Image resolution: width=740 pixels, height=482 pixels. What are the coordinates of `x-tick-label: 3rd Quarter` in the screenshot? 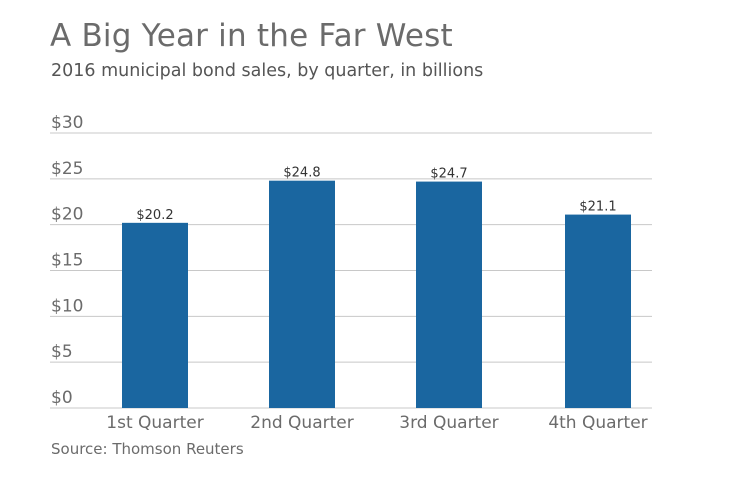 It's located at (448, 423).